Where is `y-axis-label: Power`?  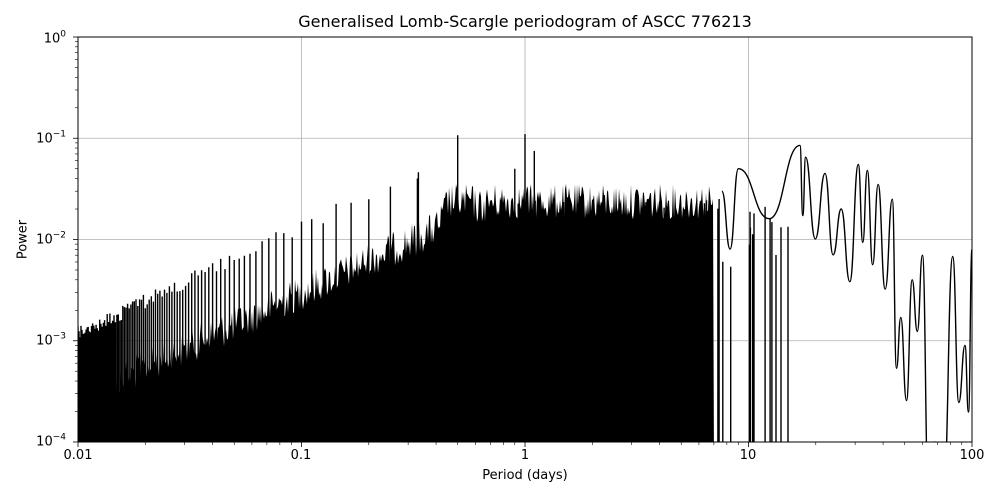
y-axis-label: Power is located at coordinates (23, 239).